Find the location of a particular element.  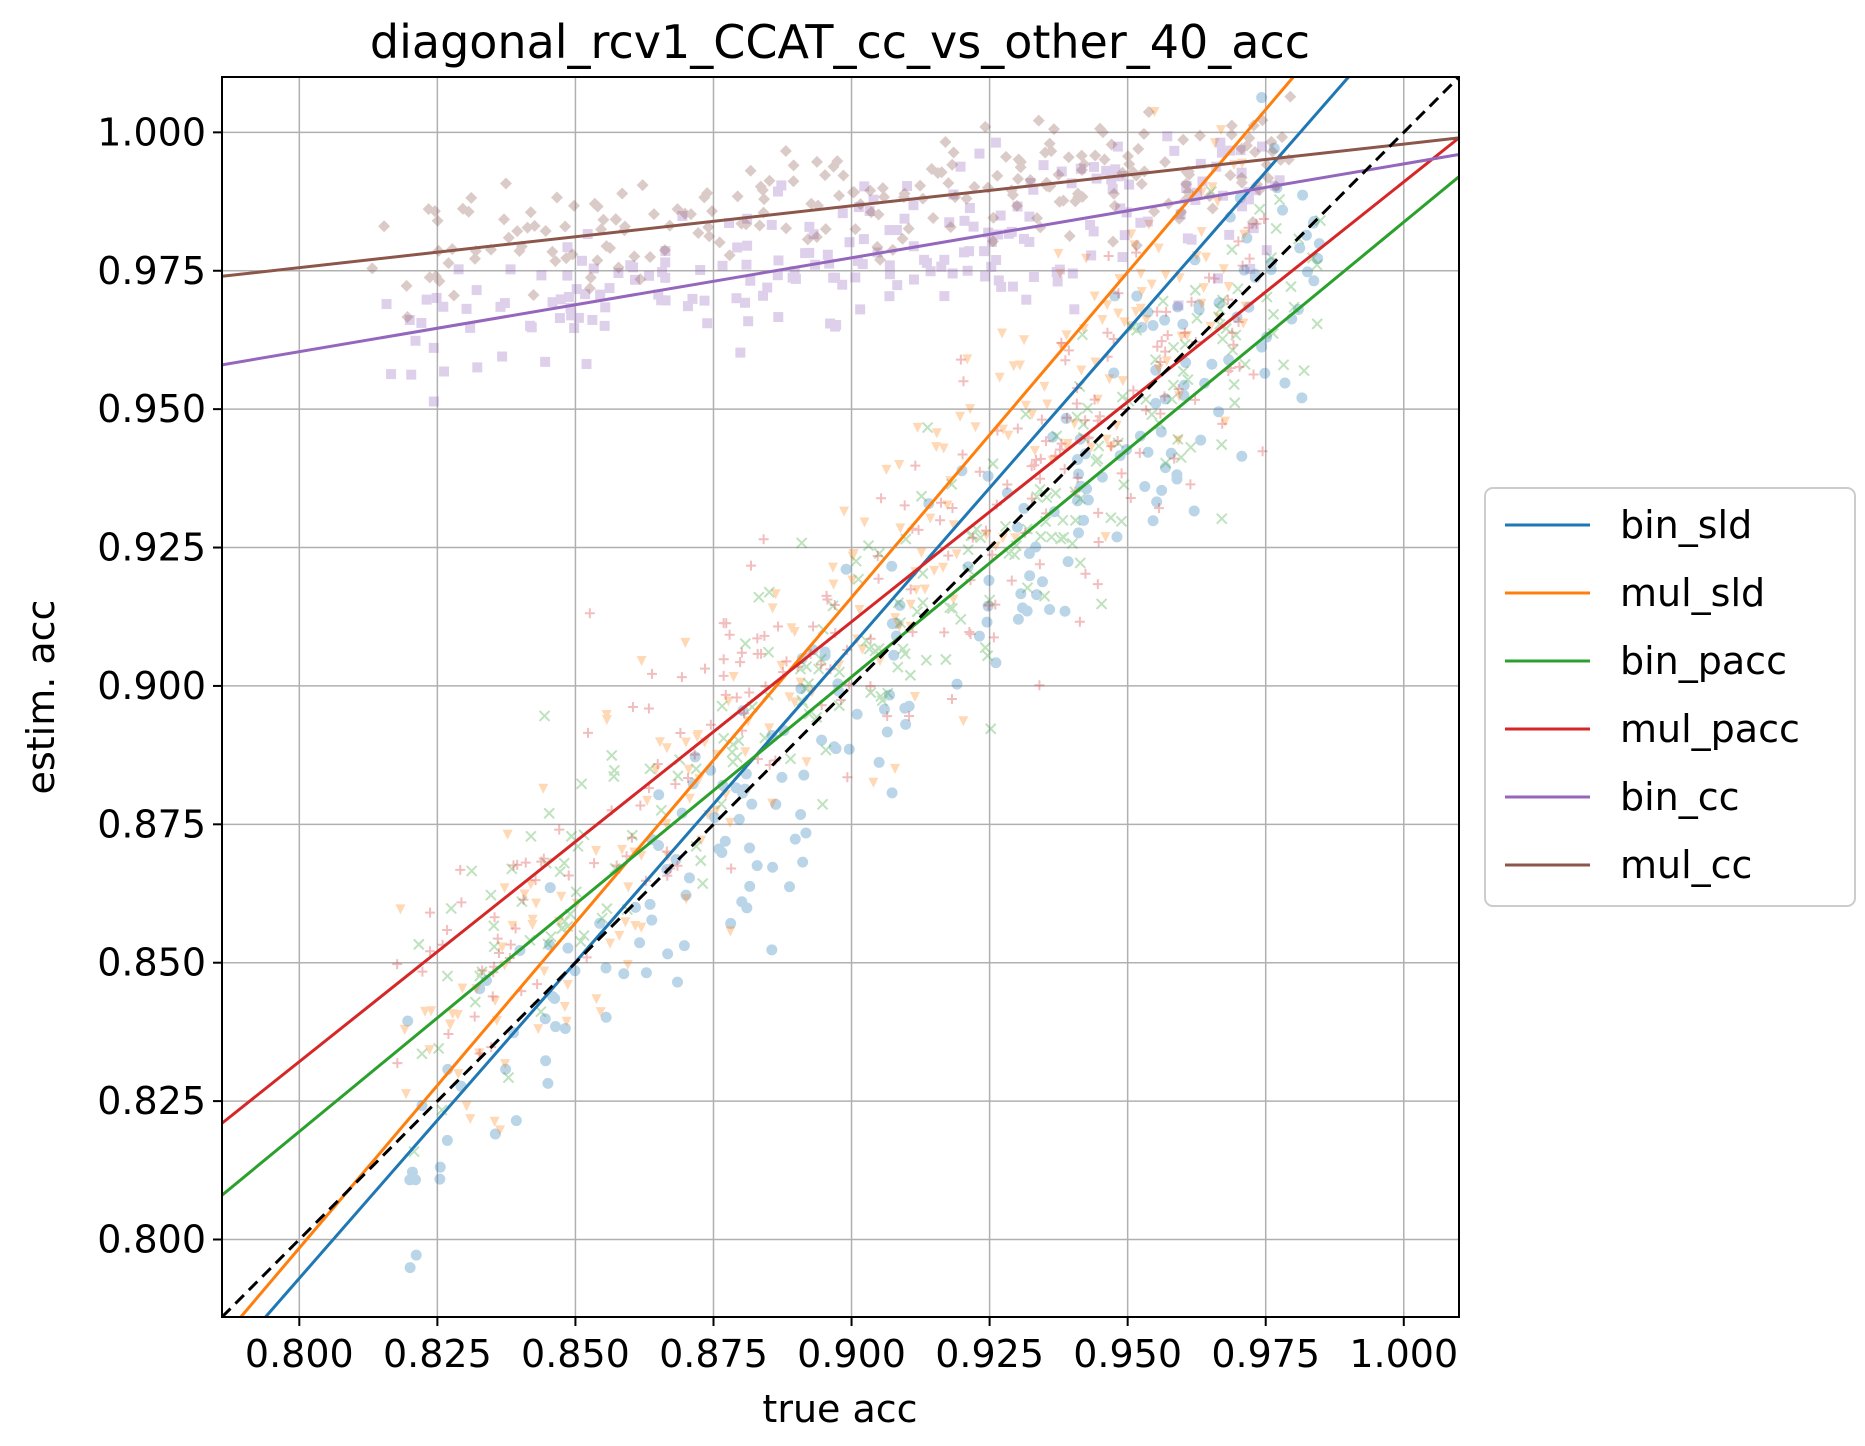

x-tick-label: 0.900 is located at coordinates (851, 1354).